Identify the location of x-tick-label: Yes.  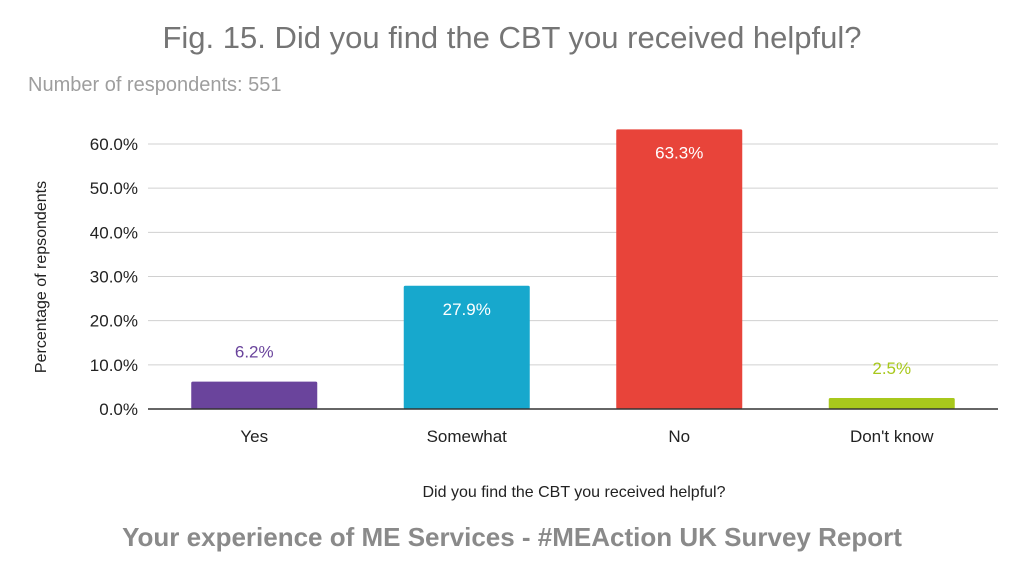
(254, 436).